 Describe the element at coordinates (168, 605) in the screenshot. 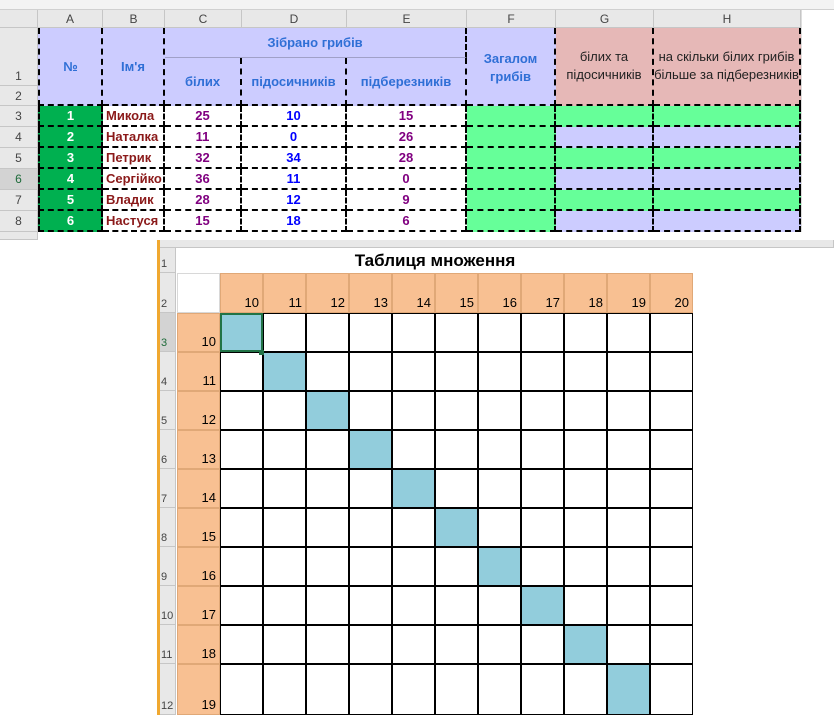

I see `row-header-10: 10` at that location.